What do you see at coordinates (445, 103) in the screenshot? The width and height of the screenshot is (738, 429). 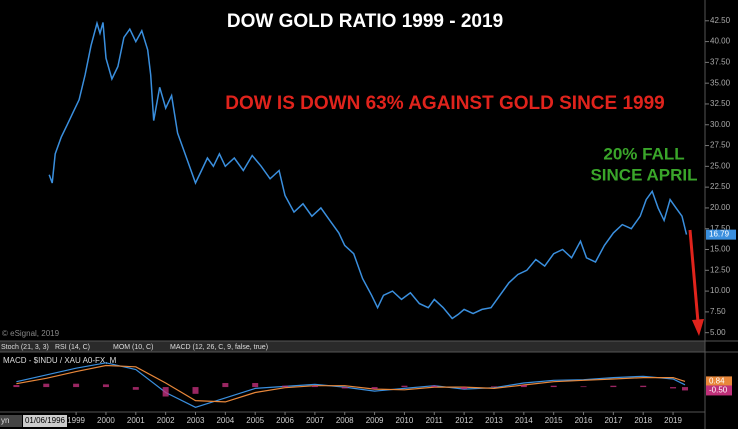 I see `annotation: DOW IS DOWN 63% AGAINST GOLD SINCE 1999` at bounding box center [445, 103].